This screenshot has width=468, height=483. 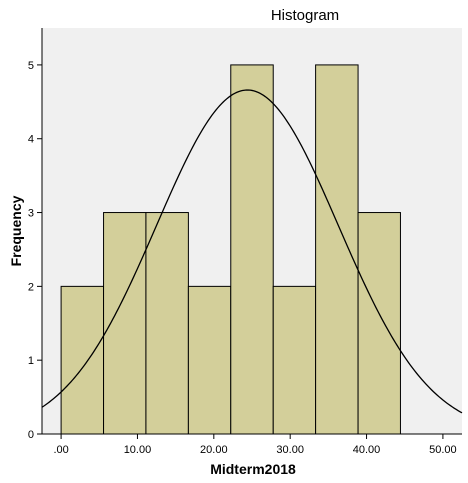 What do you see at coordinates (138, 450) in the screenshot?
I see `x-tick-label: 10.00` at bounding box center [138, 450].